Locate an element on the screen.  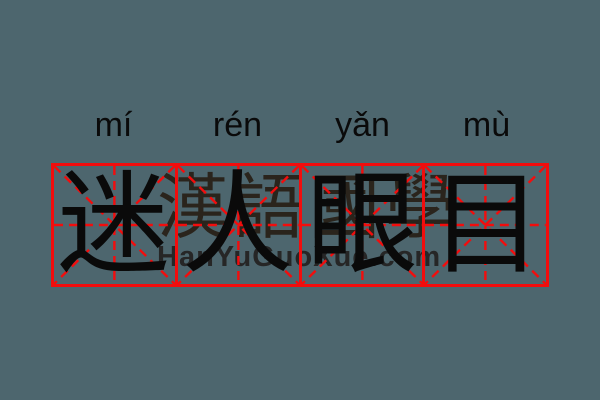
pinyin-label-1: mí is located at coordinates (113, 125).